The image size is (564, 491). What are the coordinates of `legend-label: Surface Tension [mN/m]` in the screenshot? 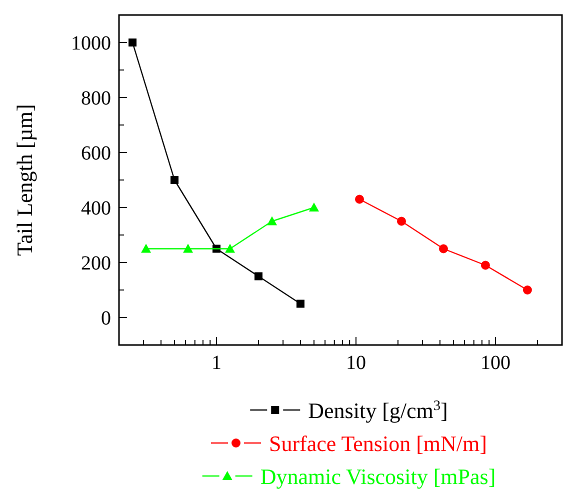 It's located at (378, 443).